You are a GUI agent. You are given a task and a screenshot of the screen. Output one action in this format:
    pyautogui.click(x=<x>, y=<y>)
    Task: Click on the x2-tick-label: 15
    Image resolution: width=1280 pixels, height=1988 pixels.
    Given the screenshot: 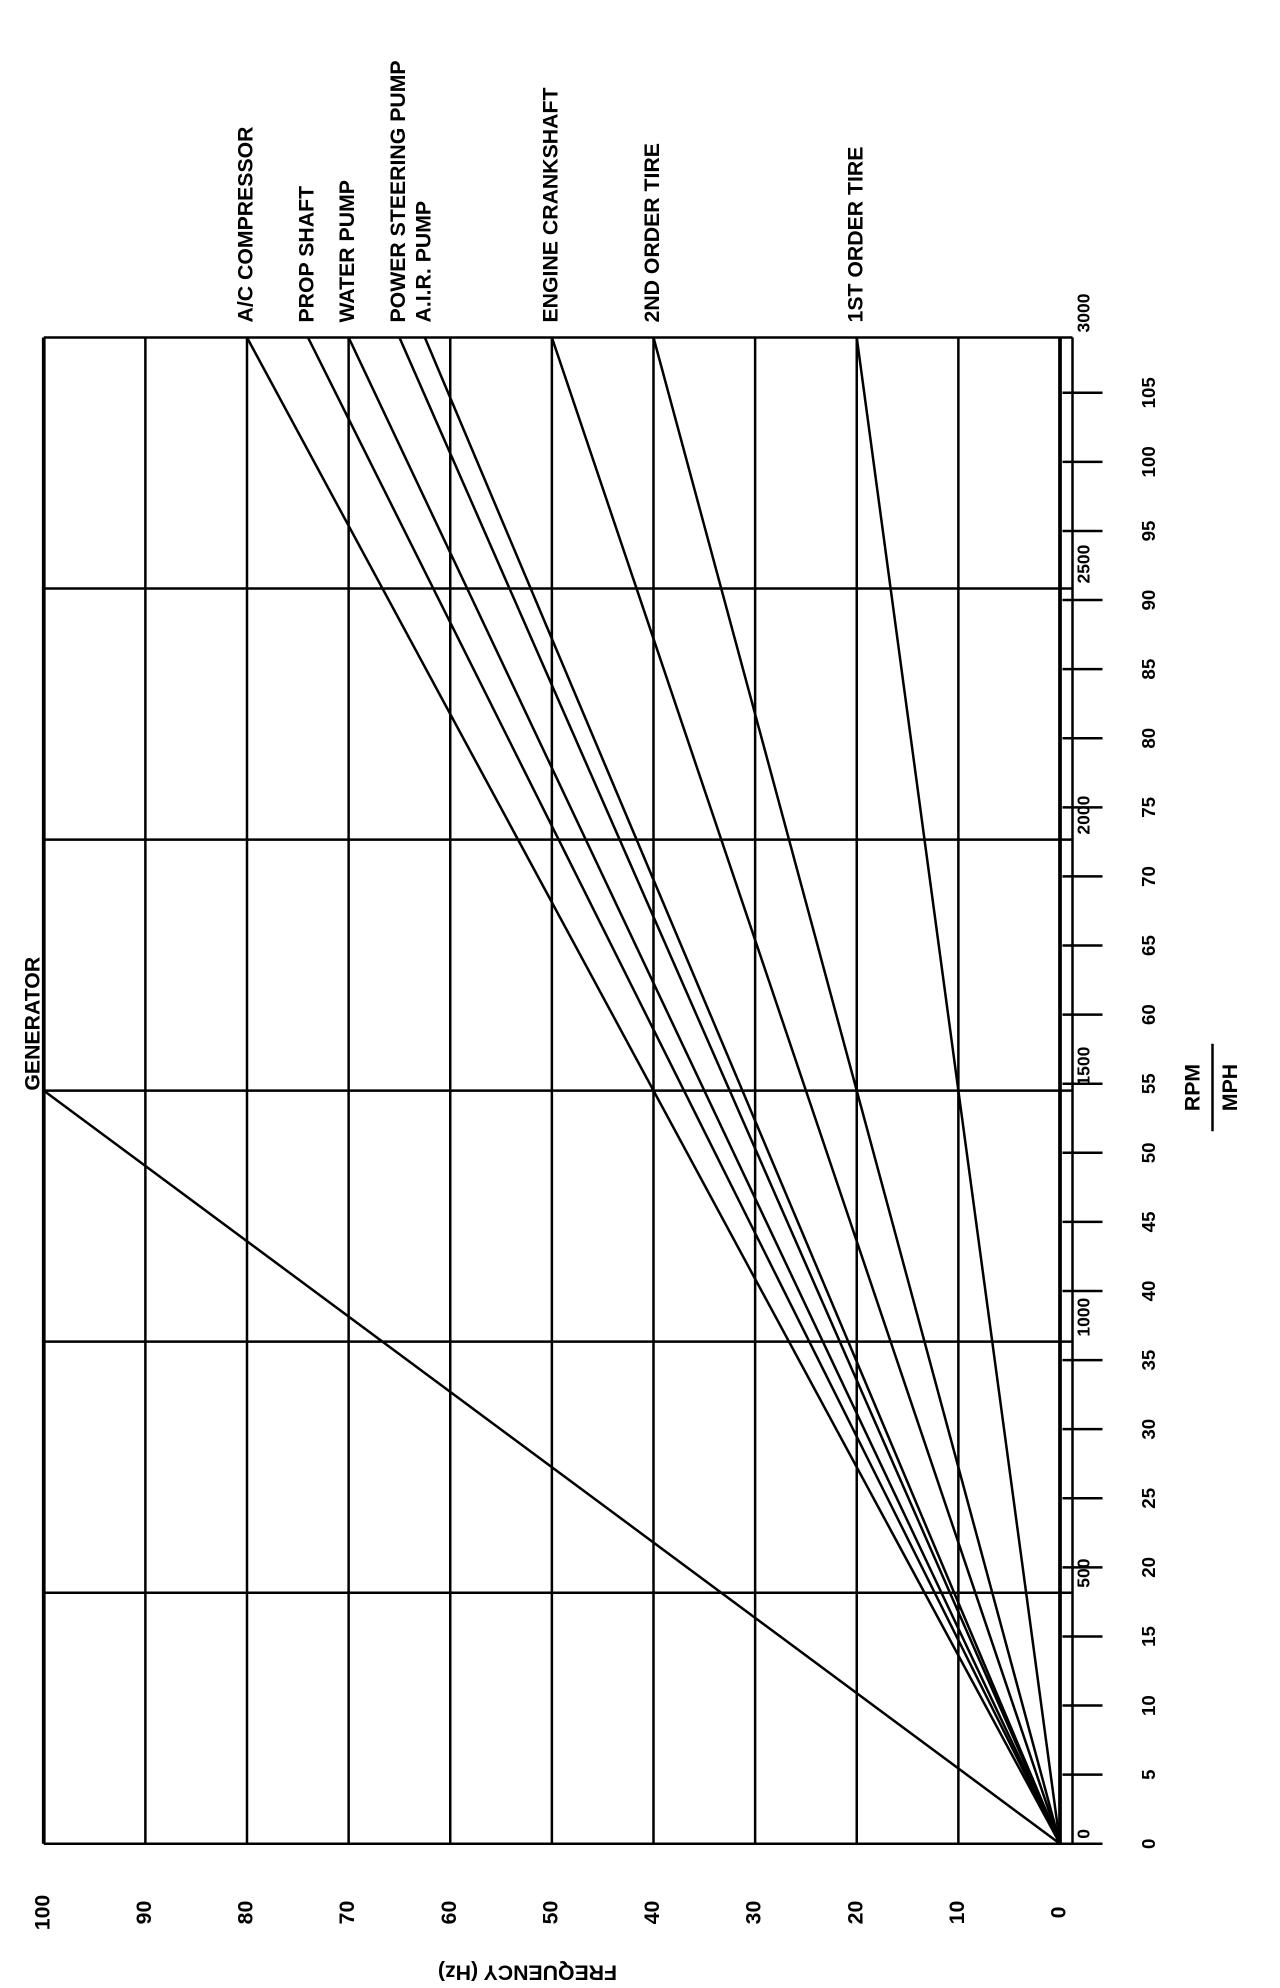 What is the action you would take?
    pyautogui.click(x=1148, y=1636)
    